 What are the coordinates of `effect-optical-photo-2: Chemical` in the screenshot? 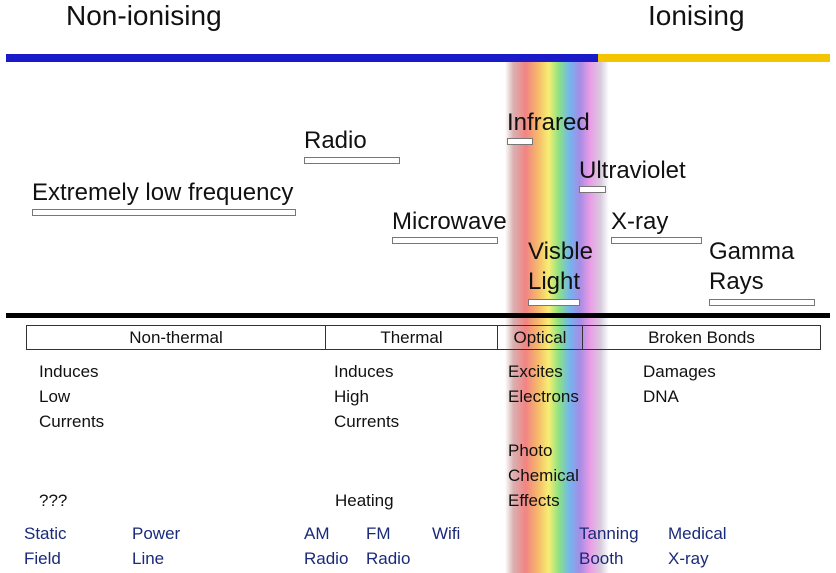 It's located at (543, 475).